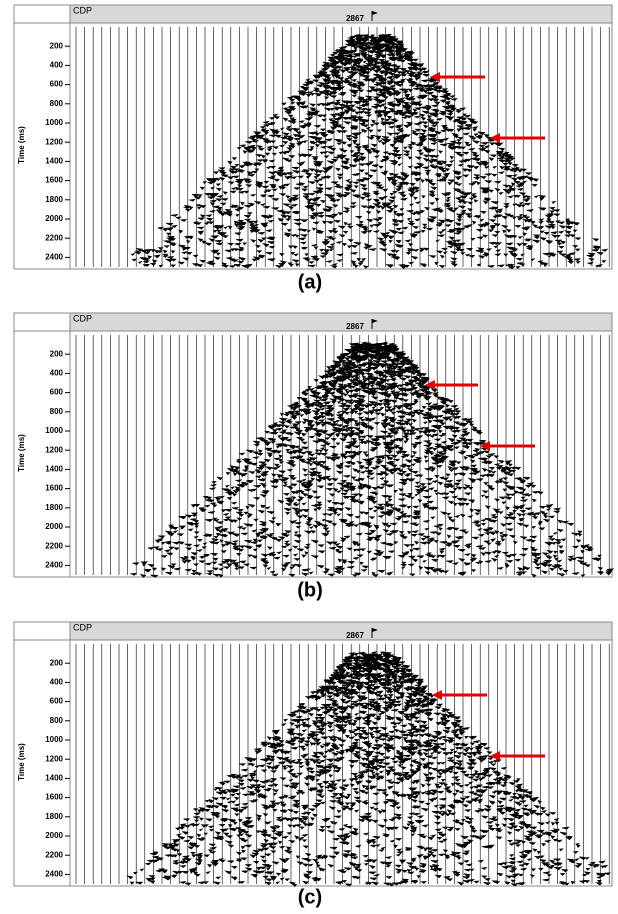 The height and width of the screenshot is (914, 618). I want to click on y-tick-label: 800, so click(57, 103).